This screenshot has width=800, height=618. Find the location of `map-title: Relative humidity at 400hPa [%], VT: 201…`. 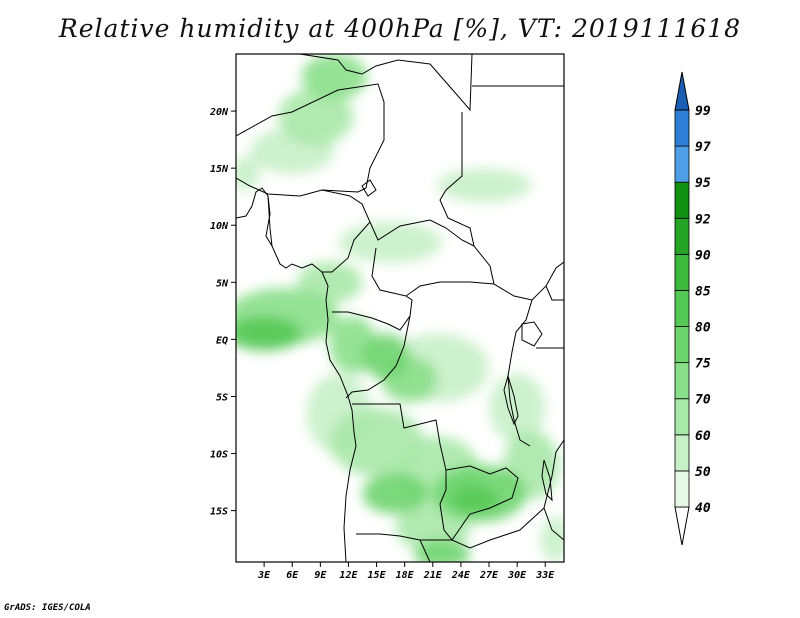

map-title: Relative humidity at 400hPa [%], VT: 201… is located at coordinates (400, 28).